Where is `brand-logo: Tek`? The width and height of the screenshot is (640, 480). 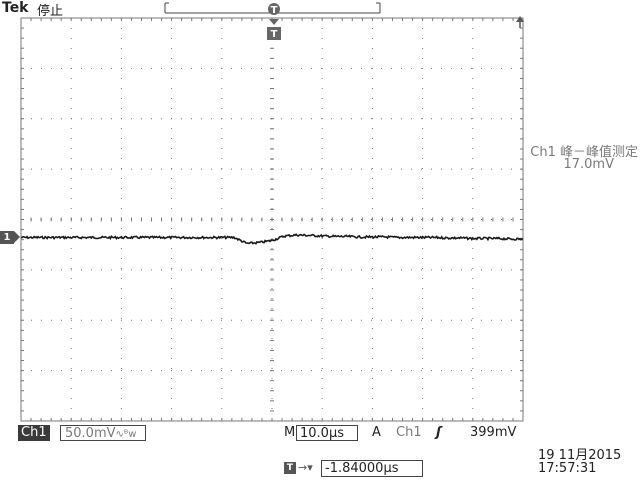
brand-logo: Tek is located at coordinates (15, 8).